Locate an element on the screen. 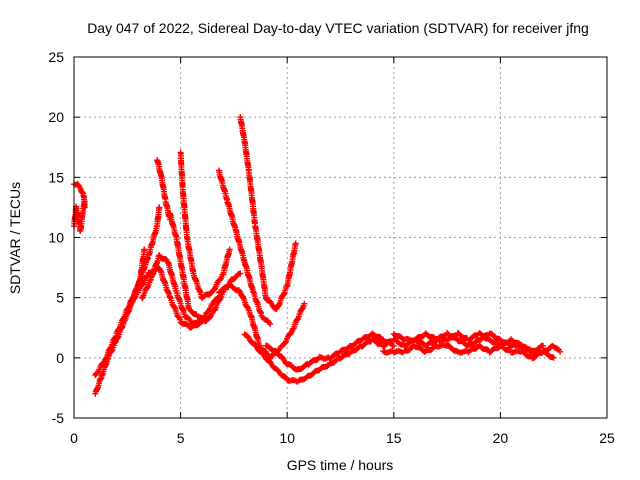 The height and width of the screenshot is (480, 640). x-tick-label: 25 is located at coordinates (607, 438).